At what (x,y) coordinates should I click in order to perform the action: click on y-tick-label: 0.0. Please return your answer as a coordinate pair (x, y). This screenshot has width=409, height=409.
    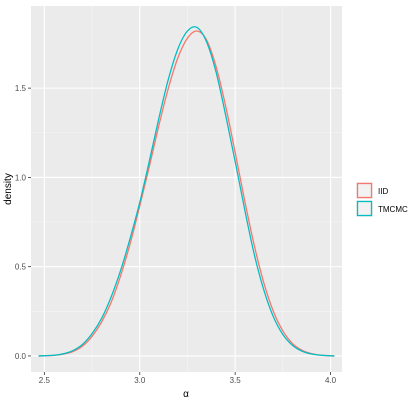
    Looking at the image, I should click on (21, 356).